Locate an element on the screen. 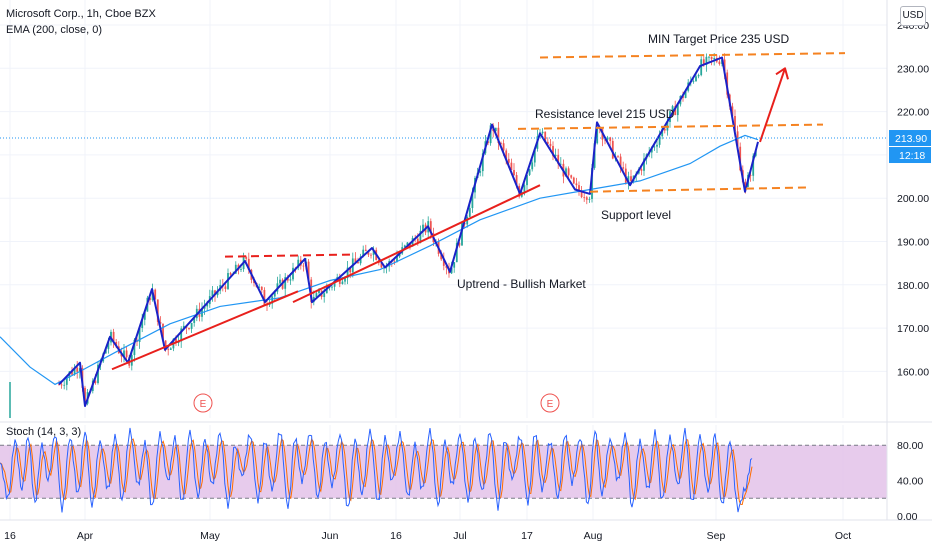 This screenshot has width=932, height=550. target-arrow-shaft is located at coordinates (772, 105).